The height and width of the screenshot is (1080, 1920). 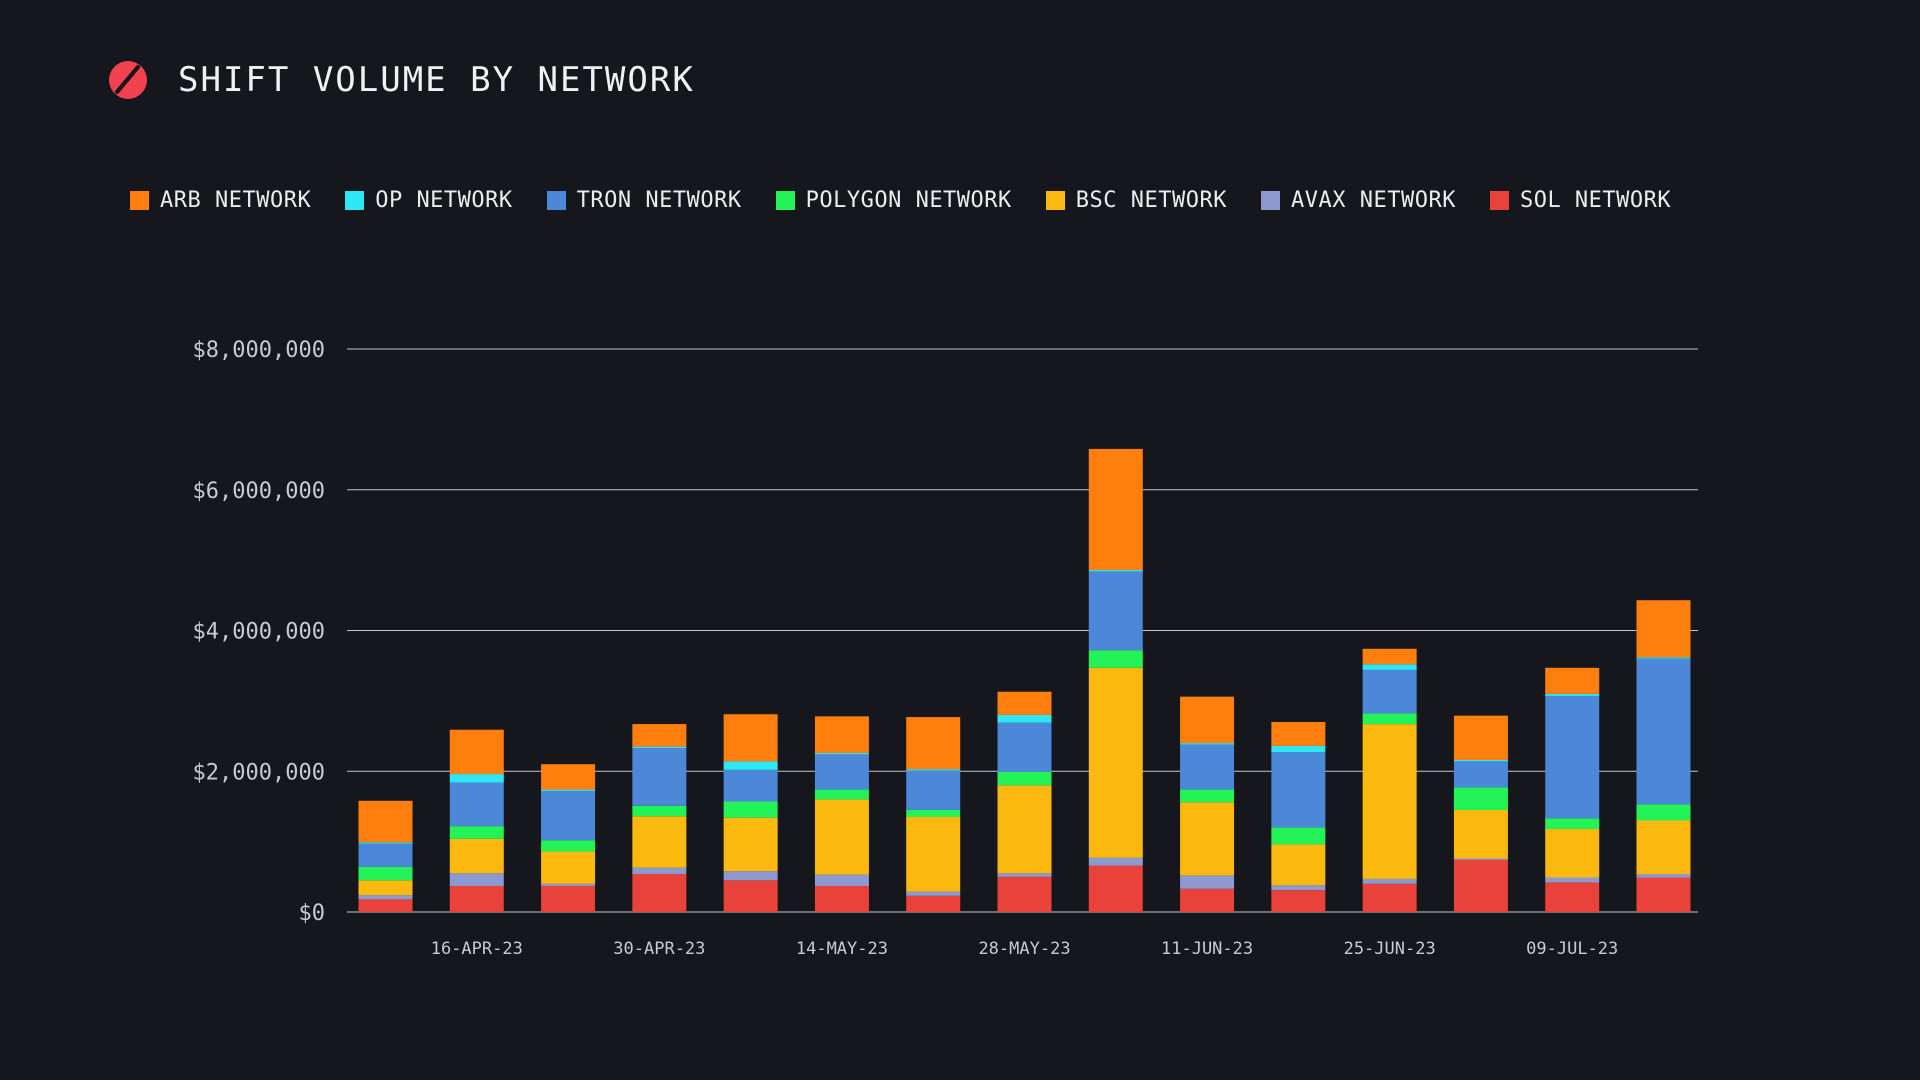 I want to click on legend-item-sol: SOL NETWORK, so click(x=1580, y=200).